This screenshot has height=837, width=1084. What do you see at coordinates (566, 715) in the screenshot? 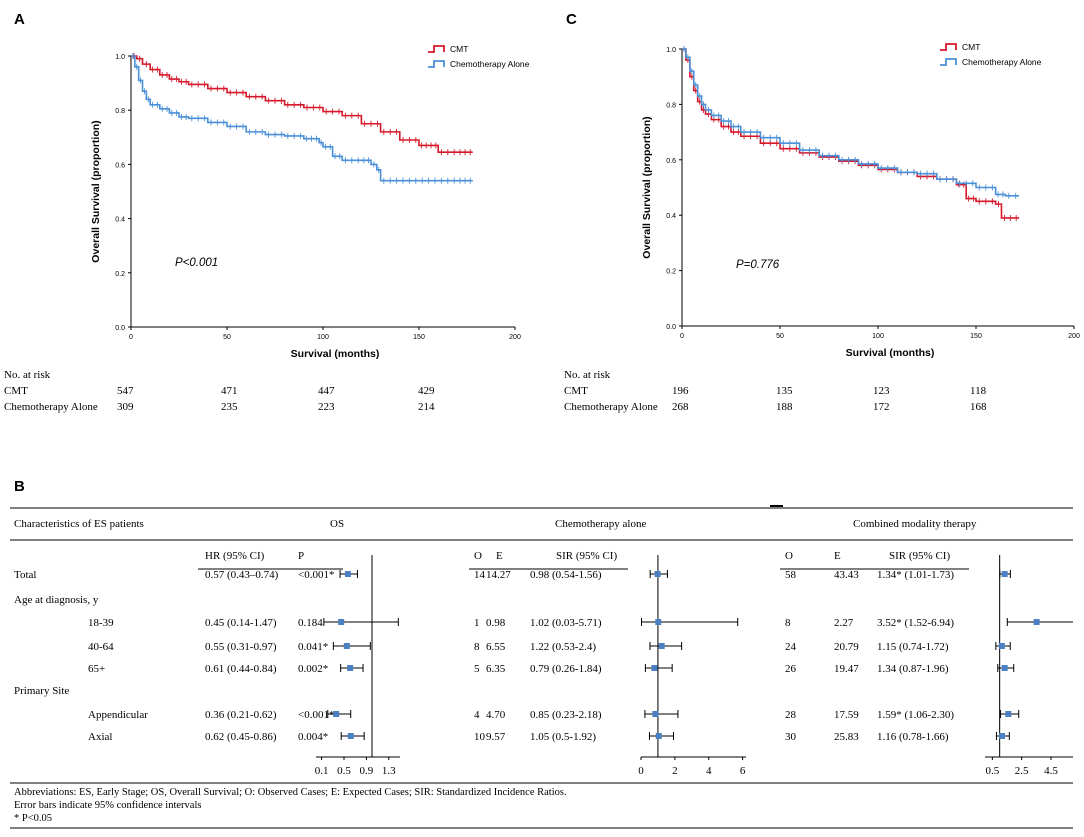
I see `chemo-sir: 0.85 (0.23-2.18)` at bounding box center [566, 715].